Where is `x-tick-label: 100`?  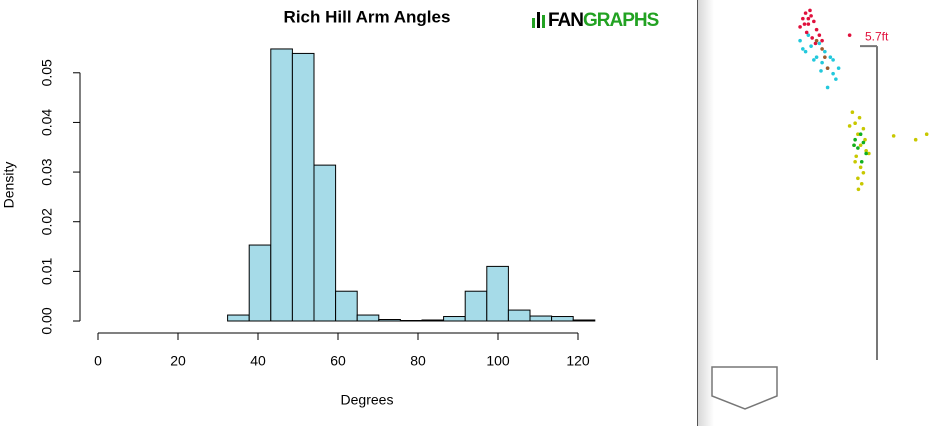
x-tick-label: 100 is located at coordinates (498, 361).